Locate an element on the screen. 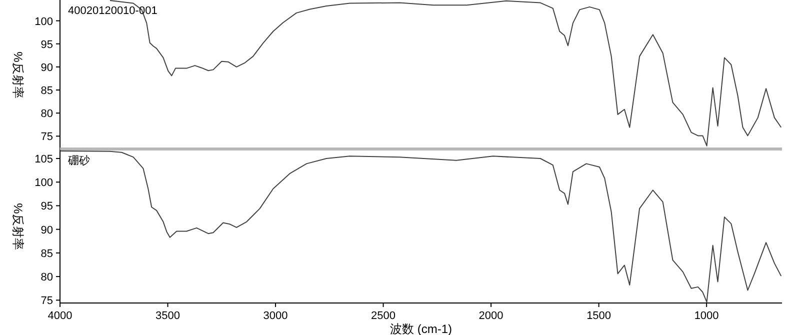  series-label: 硼砂 is located at coordinates (78, 160).